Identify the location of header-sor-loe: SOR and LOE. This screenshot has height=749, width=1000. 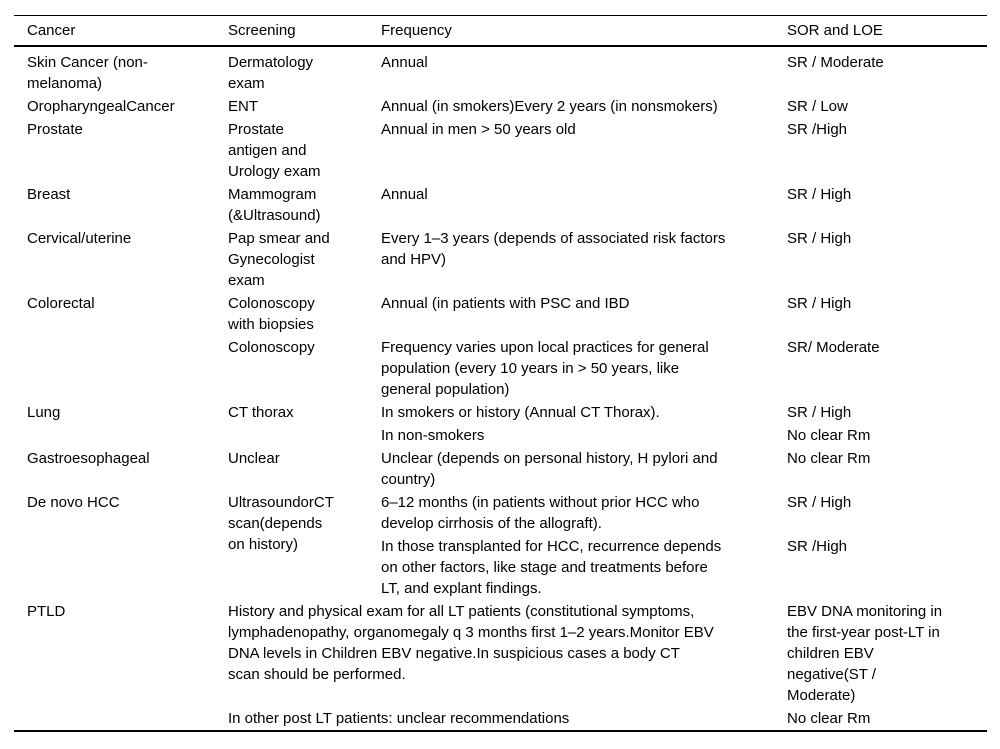
(887, 31).